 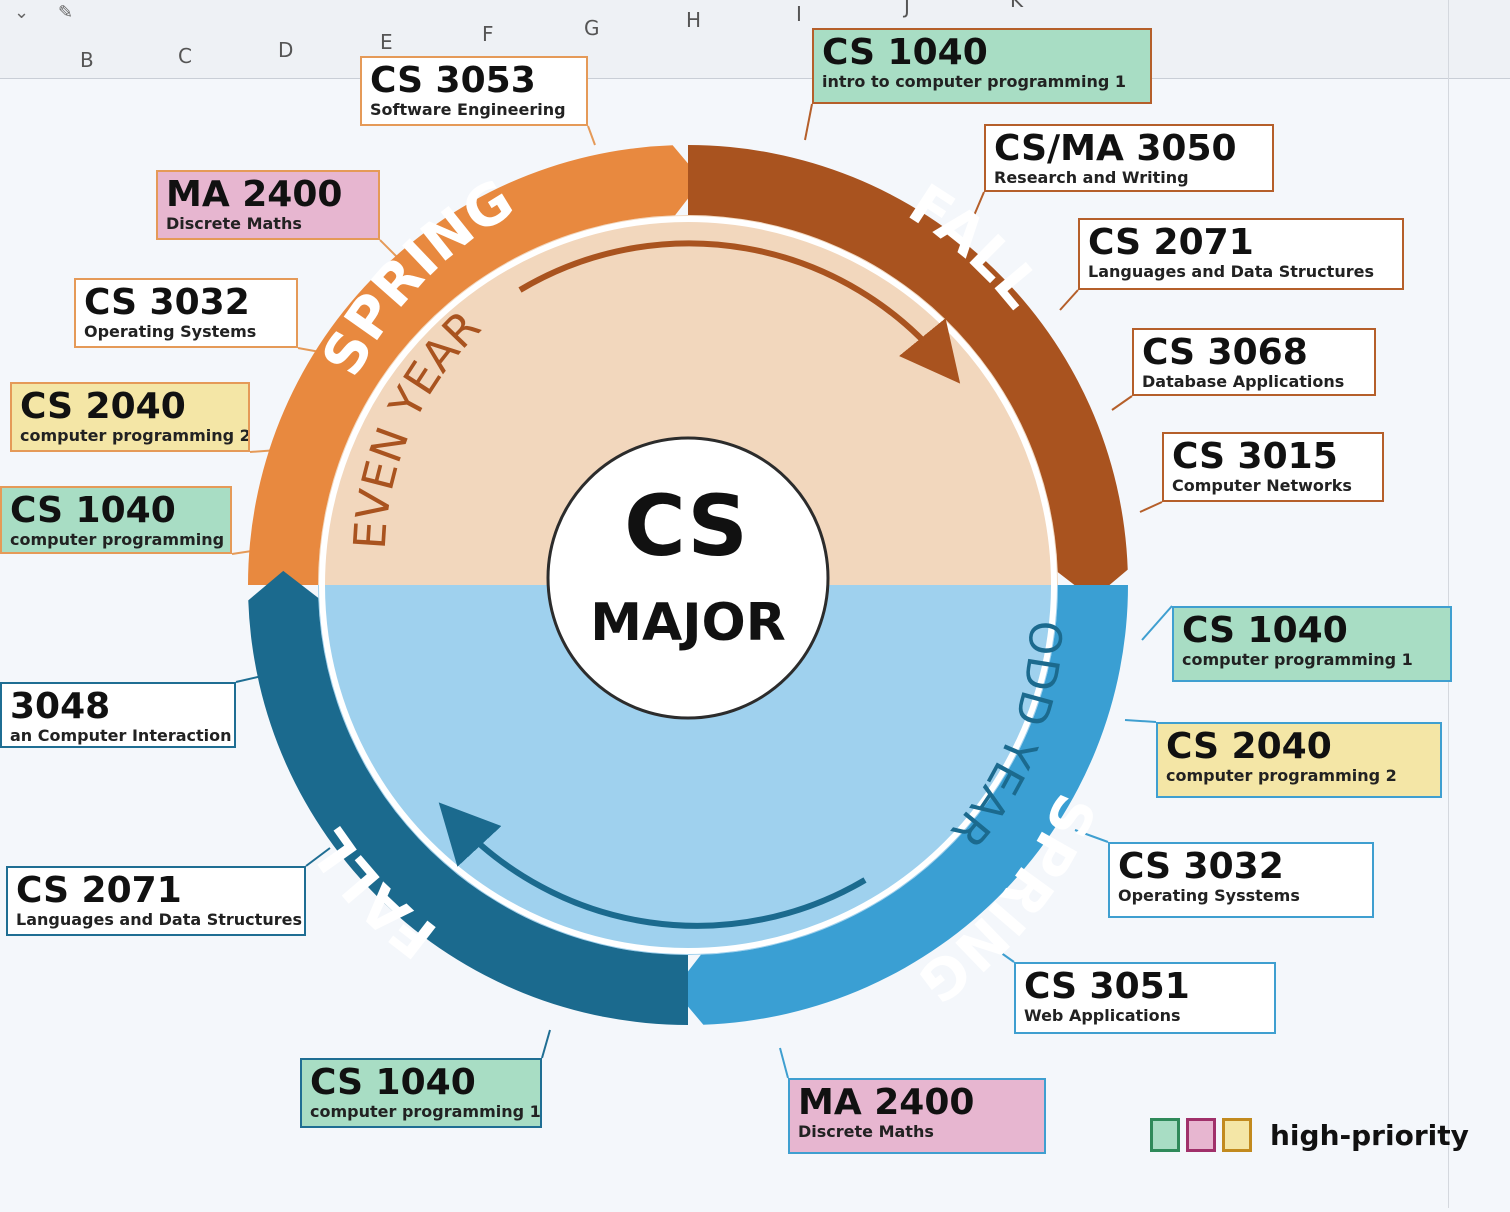 I want to click on ring-segment-fall-bottom, so click(x=468, y=797).